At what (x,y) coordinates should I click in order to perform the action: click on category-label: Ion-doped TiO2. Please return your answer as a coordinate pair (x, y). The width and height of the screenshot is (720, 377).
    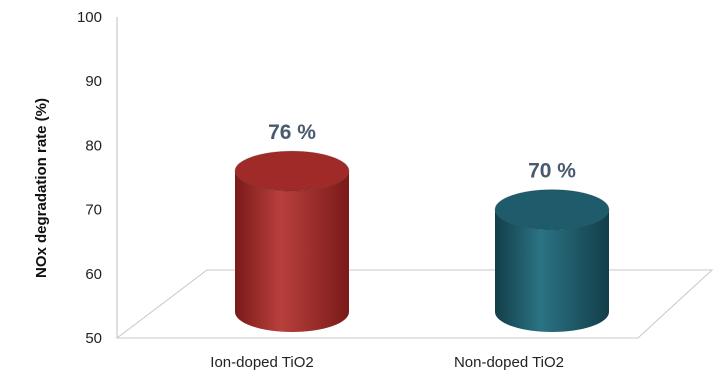
    Looking at the image, I should click on (261, 362).